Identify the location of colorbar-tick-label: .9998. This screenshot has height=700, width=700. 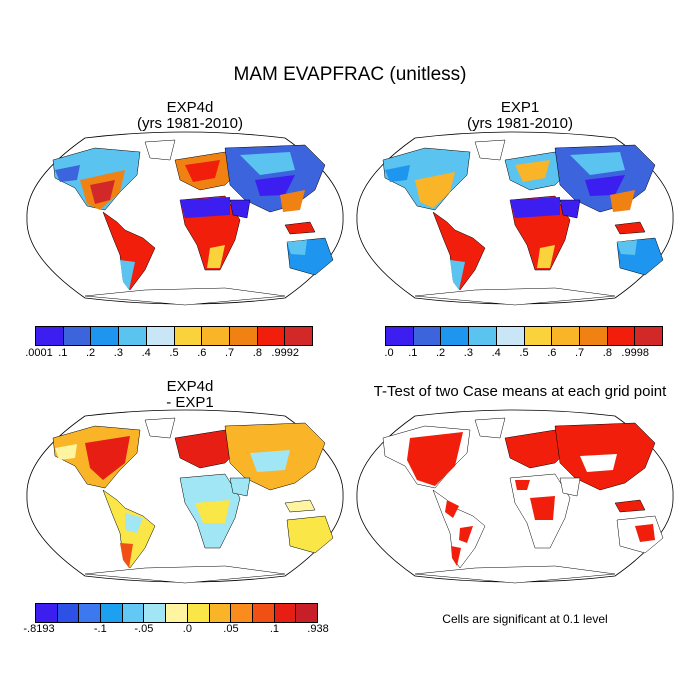
(635, 353).